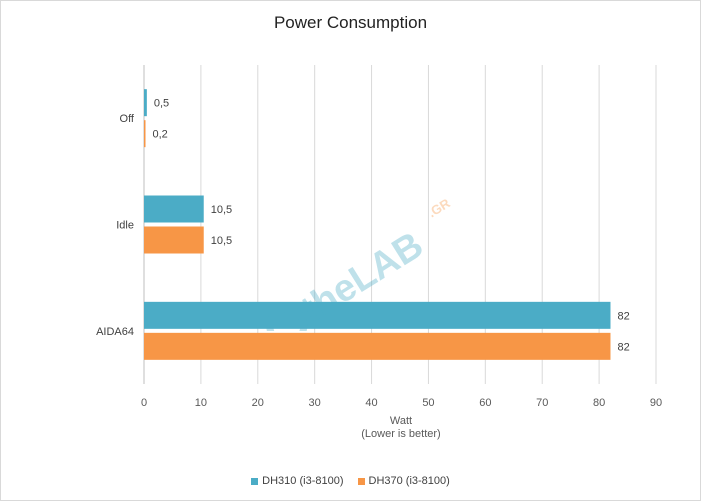 Image resolution: width=701 pixels, height=501 pixels. What do you see at coordinates (115, 332) in the screenshot?
I see `category-label-aida64: AIDA64` at bounding box center [115, 332].